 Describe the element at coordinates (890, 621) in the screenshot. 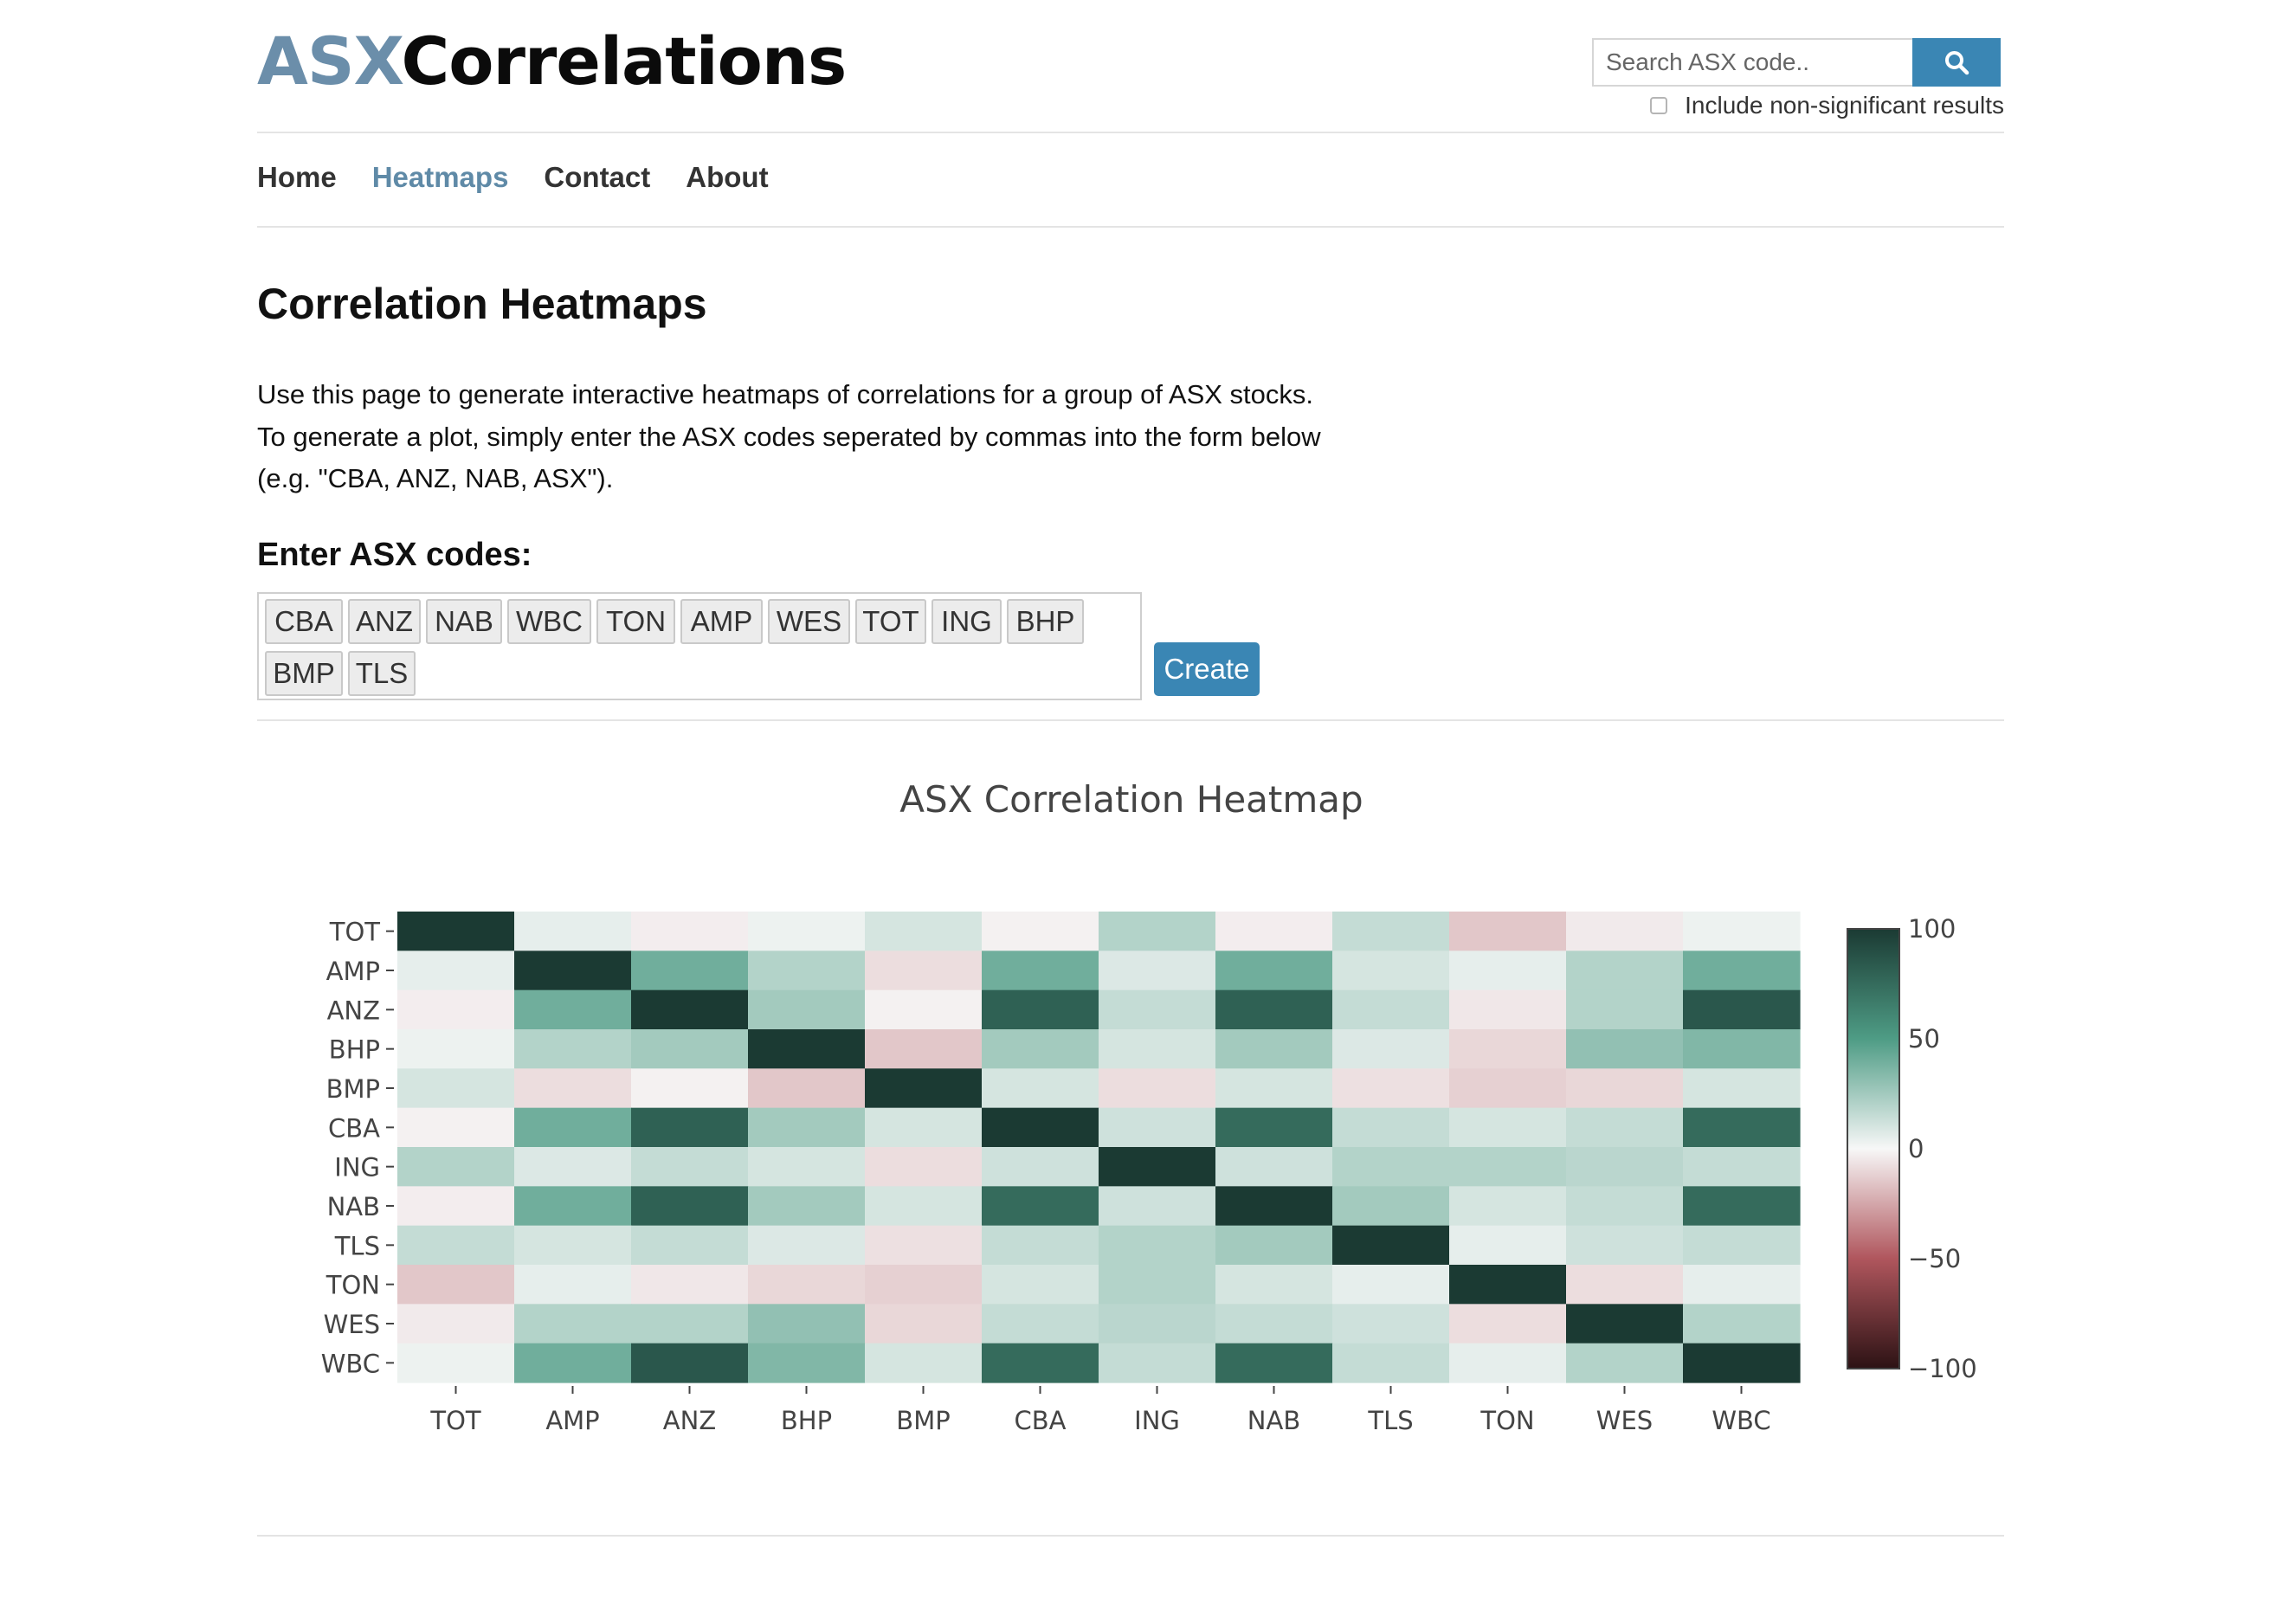

I see `code-tag: TOT` at that location.